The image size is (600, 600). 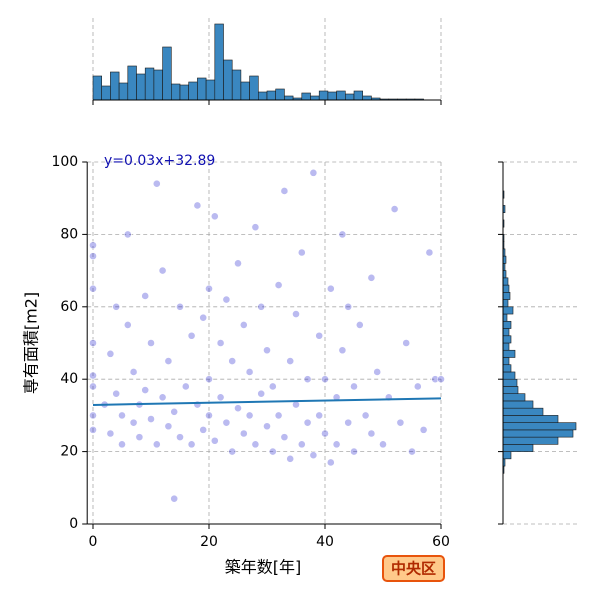 What do you see at coordinates (69, 234) in the screenshot?
I see `y-tick-label: 80` at bounding box center [69, 234].